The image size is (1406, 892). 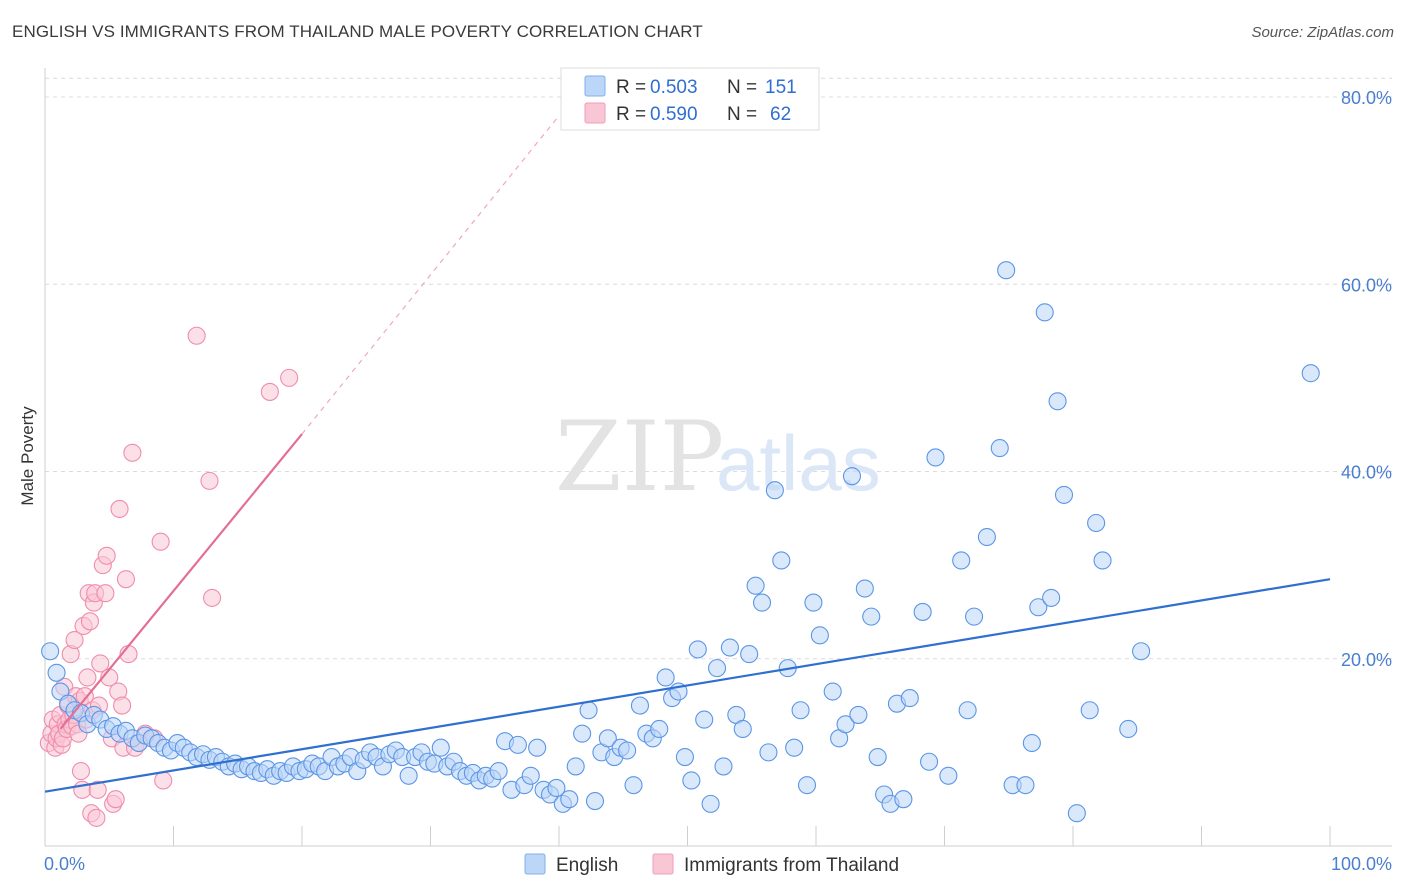 What do you see at coordinates (64, 864) in the screenshot?
I see `x-tick-label: 0.0%` at bounding box center [64, 864].